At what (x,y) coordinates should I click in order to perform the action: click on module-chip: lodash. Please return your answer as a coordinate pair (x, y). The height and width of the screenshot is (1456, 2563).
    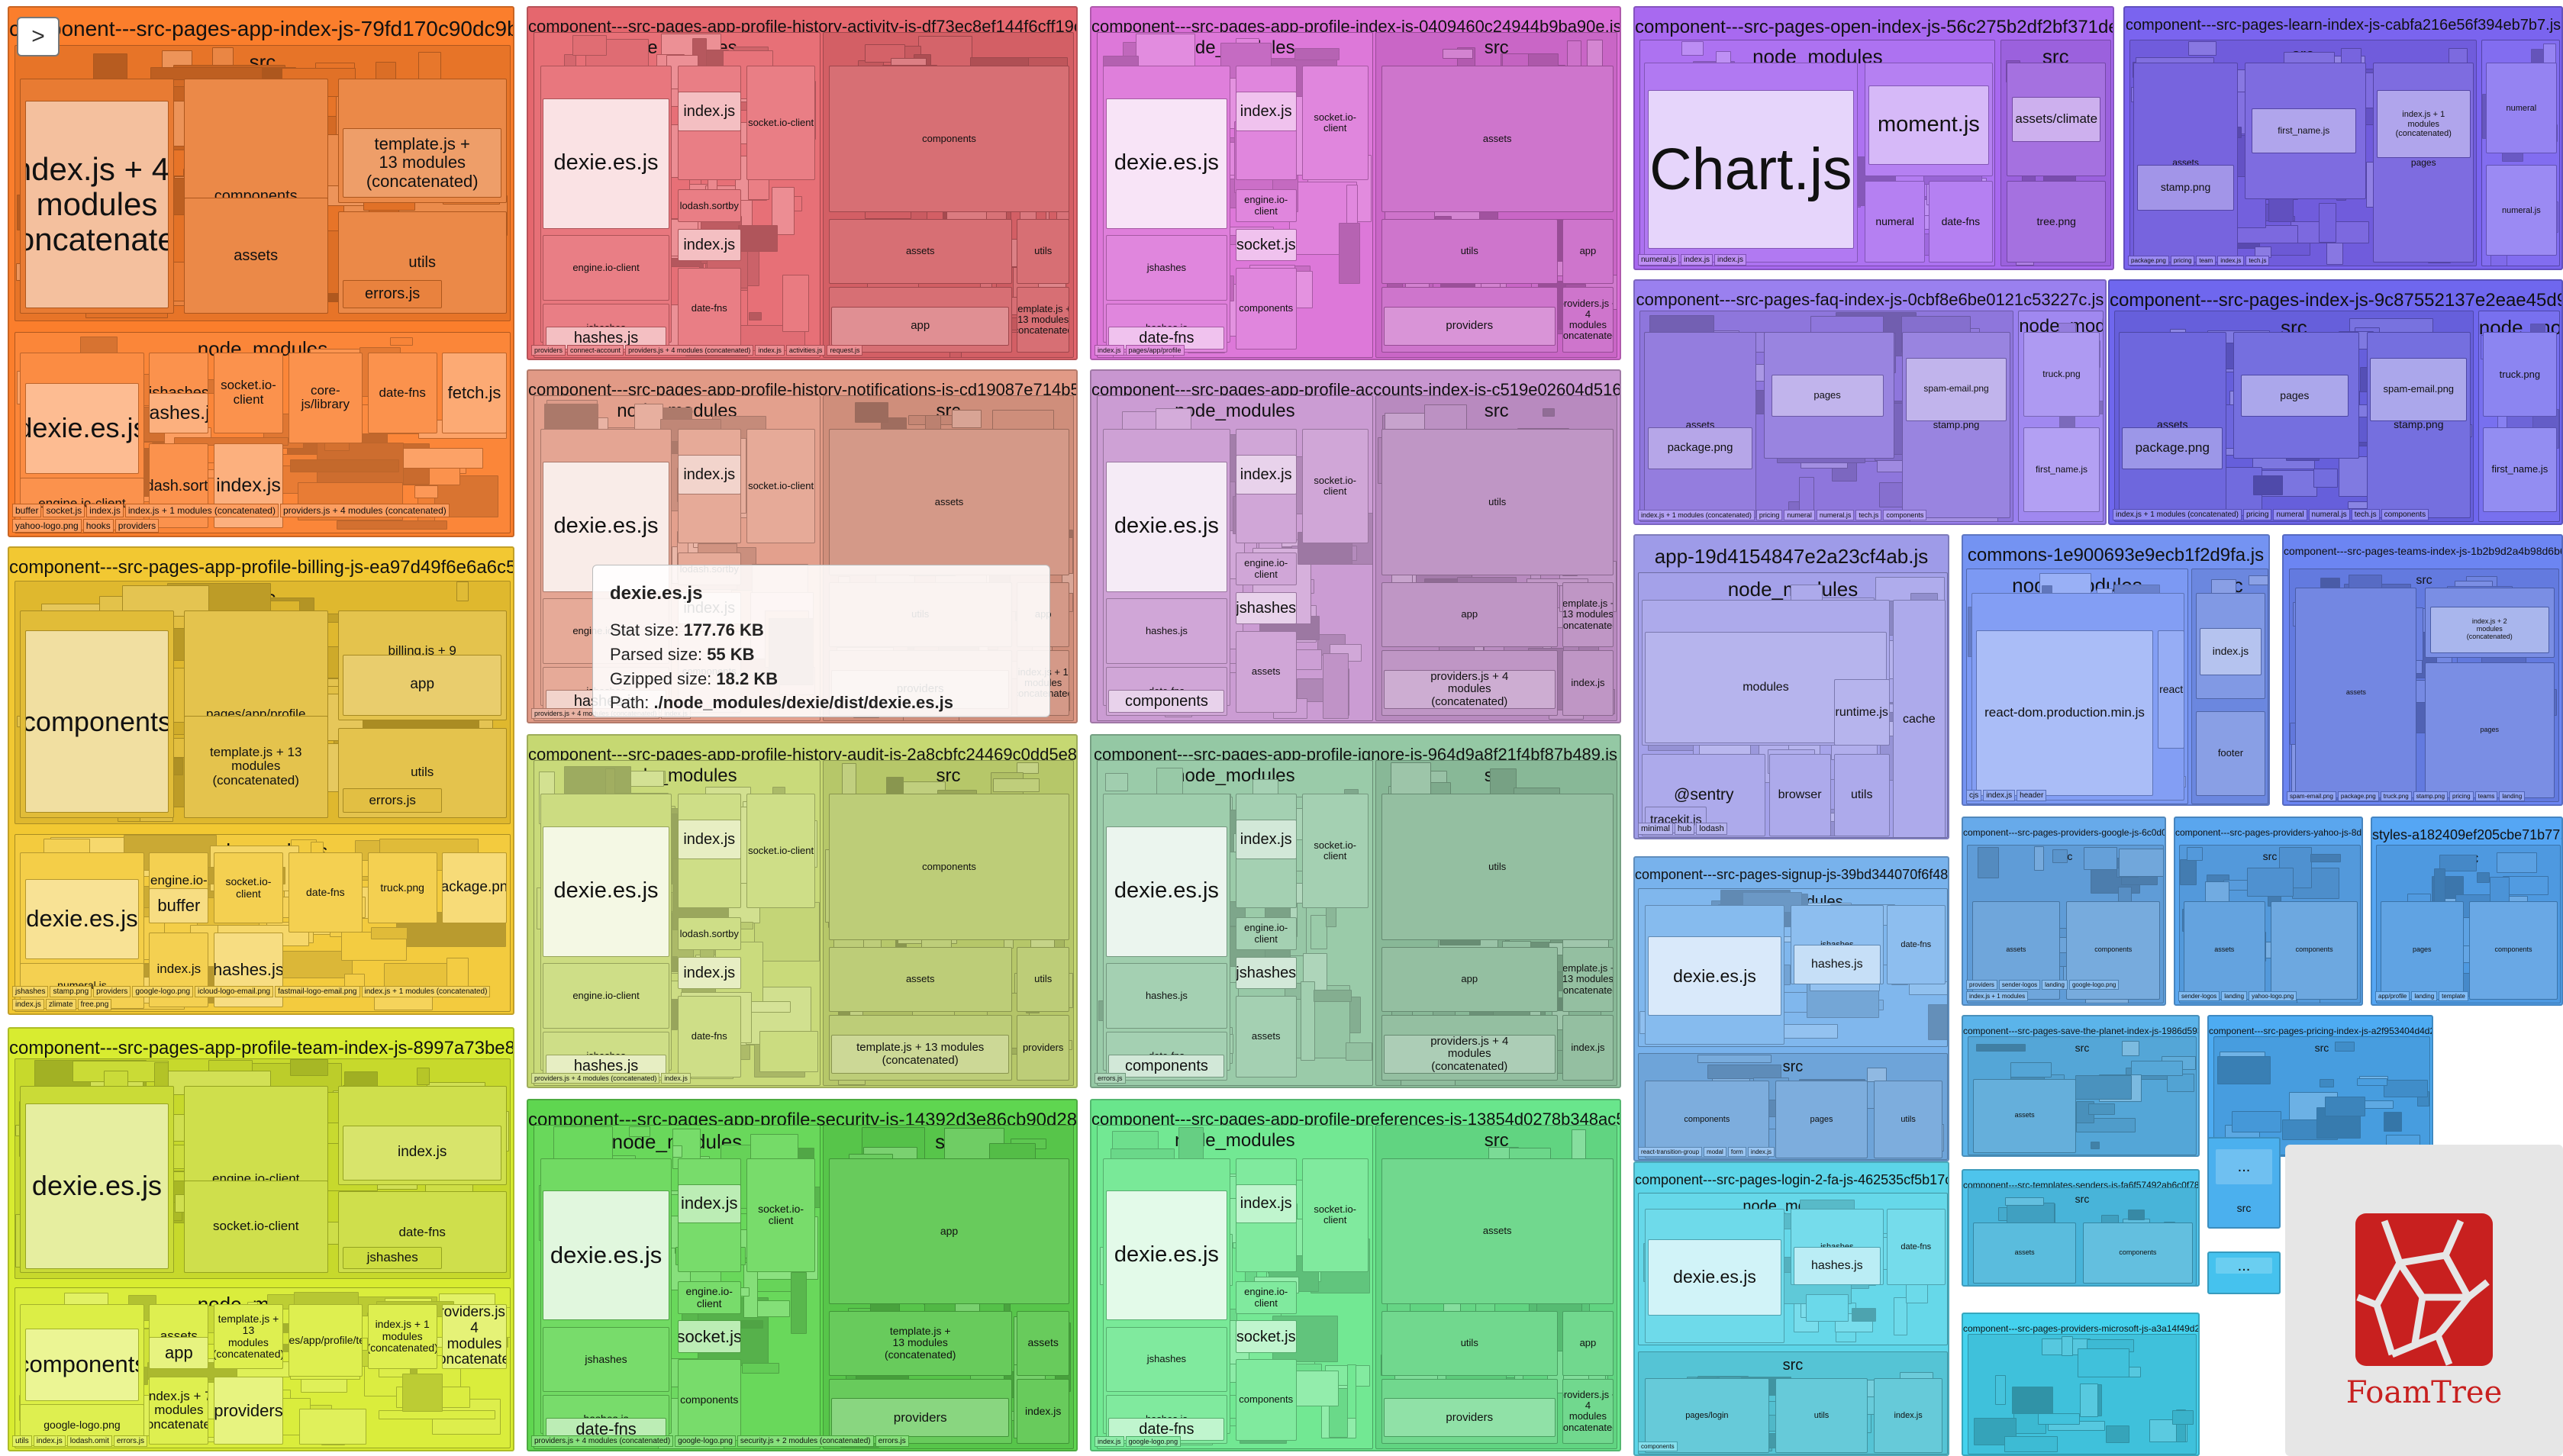
    Looking at the image, I should click on (1711, 829).